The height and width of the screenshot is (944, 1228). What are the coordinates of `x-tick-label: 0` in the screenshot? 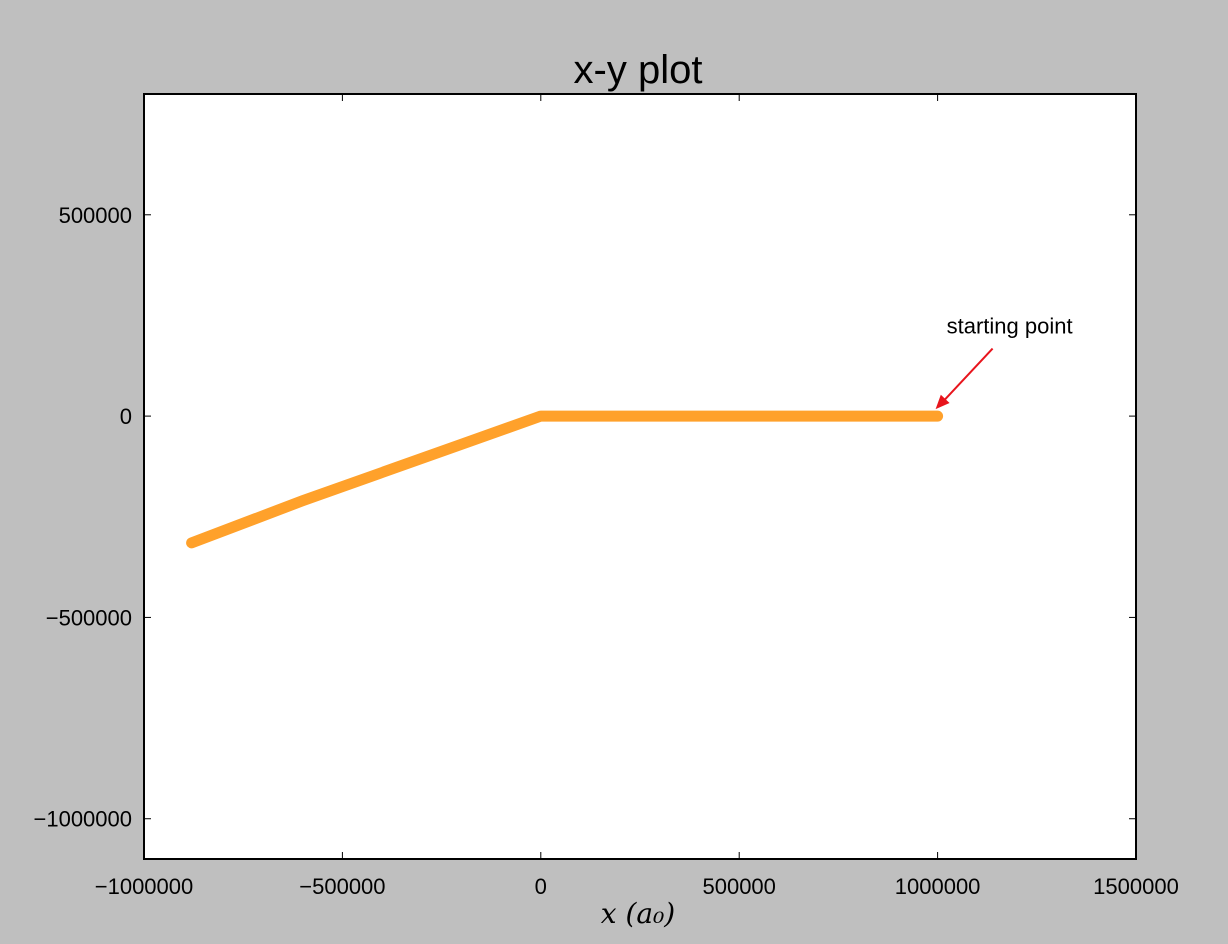 It's located at (541, 886).